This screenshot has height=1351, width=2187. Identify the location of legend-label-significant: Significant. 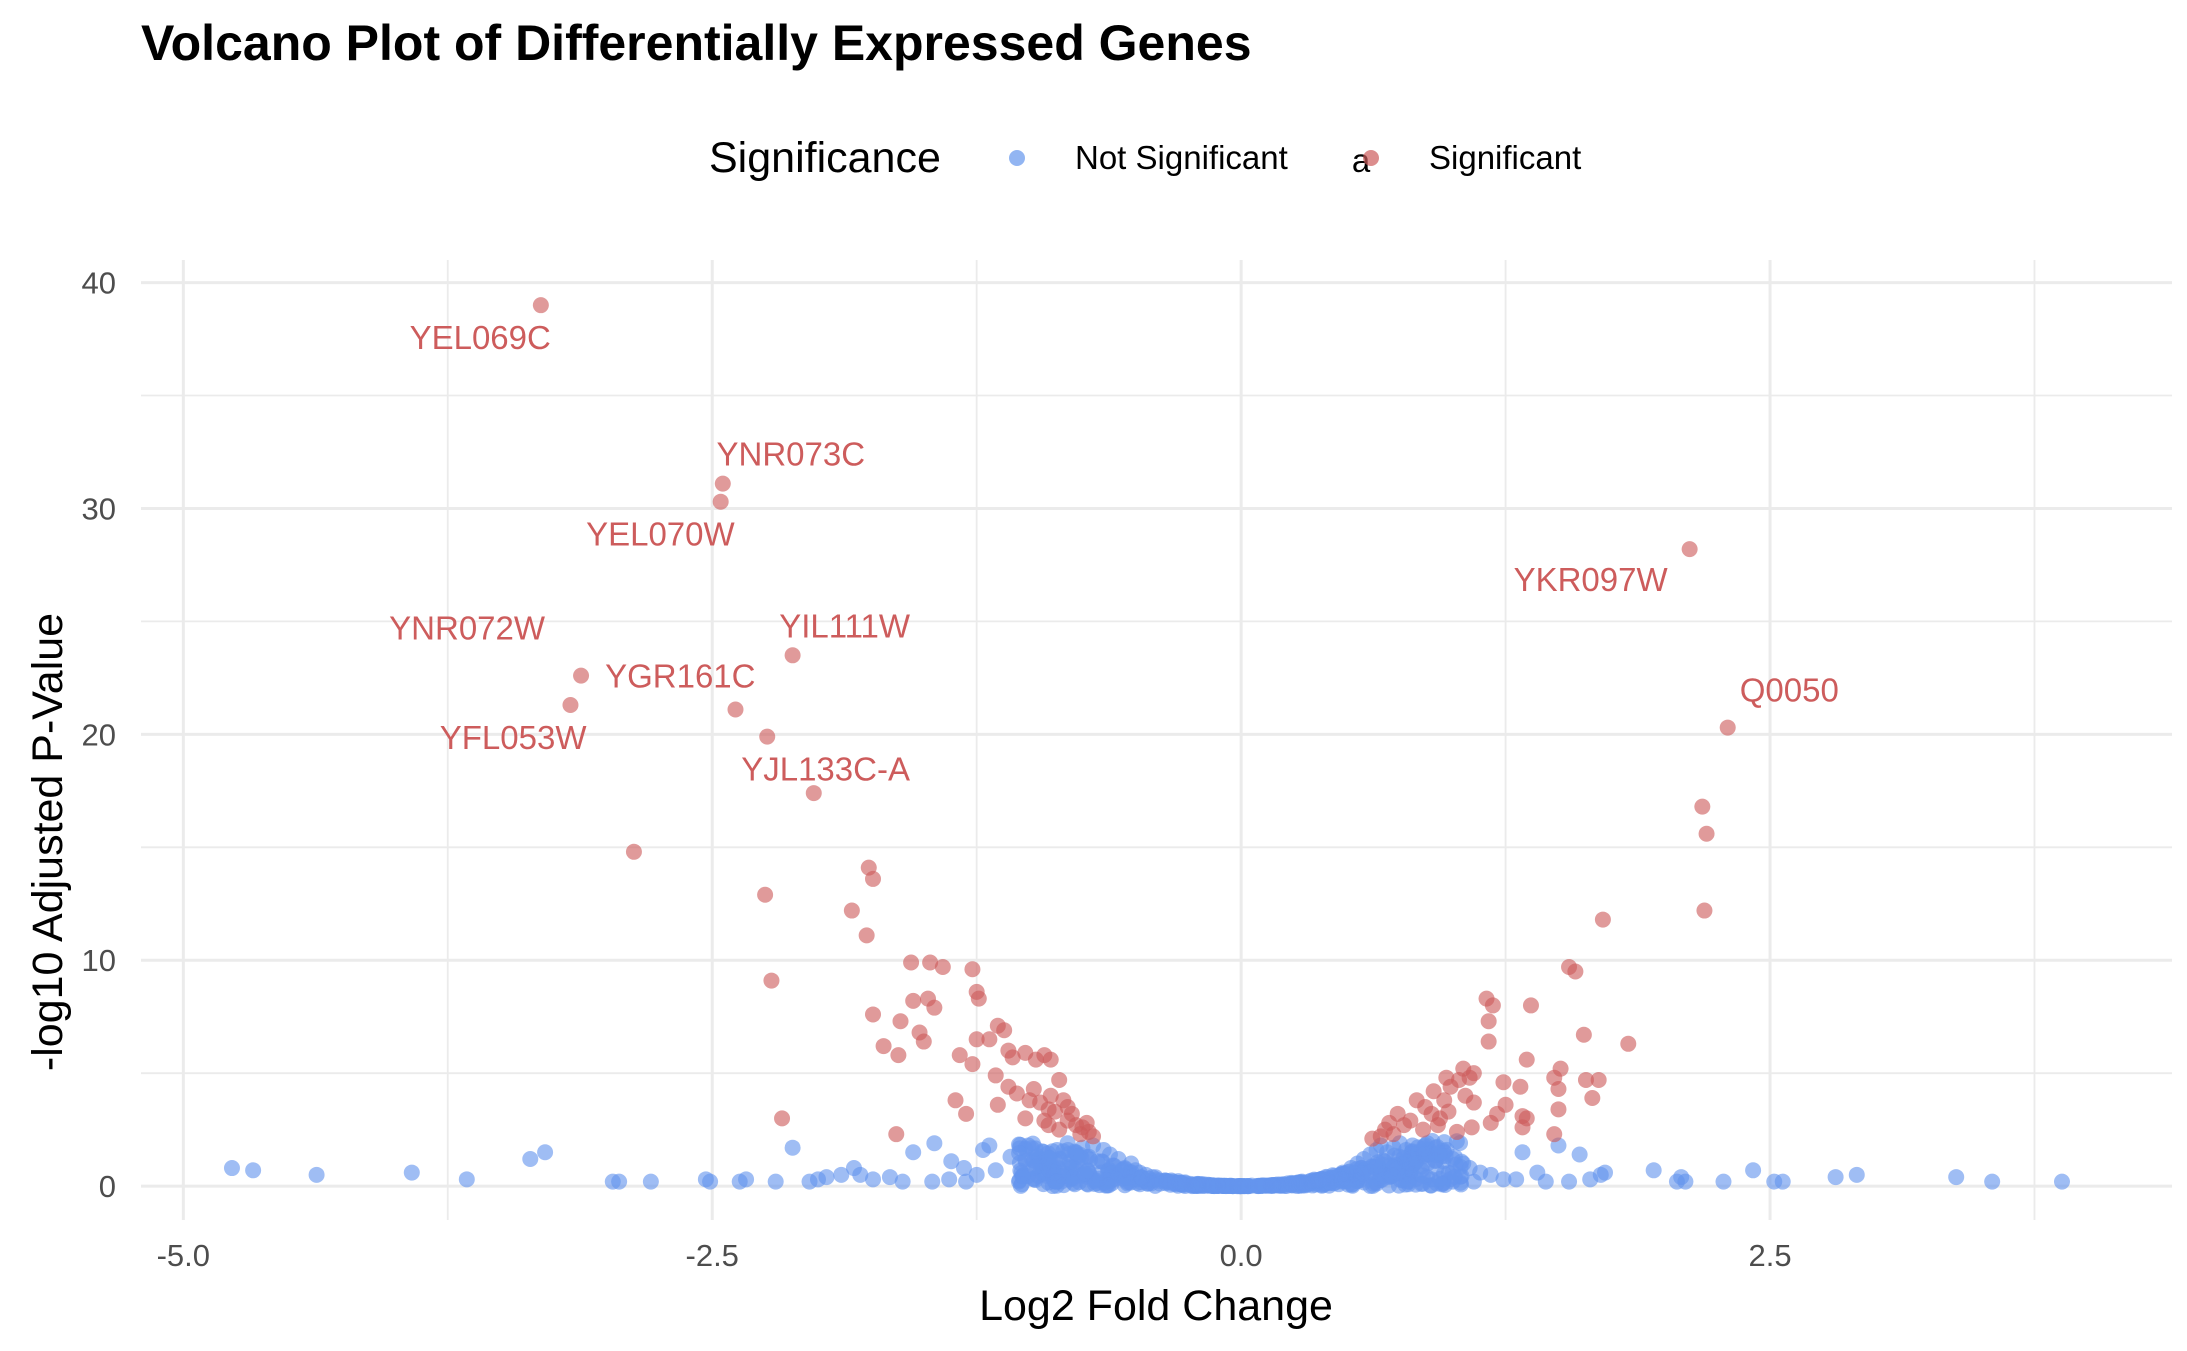
(1505, 157).